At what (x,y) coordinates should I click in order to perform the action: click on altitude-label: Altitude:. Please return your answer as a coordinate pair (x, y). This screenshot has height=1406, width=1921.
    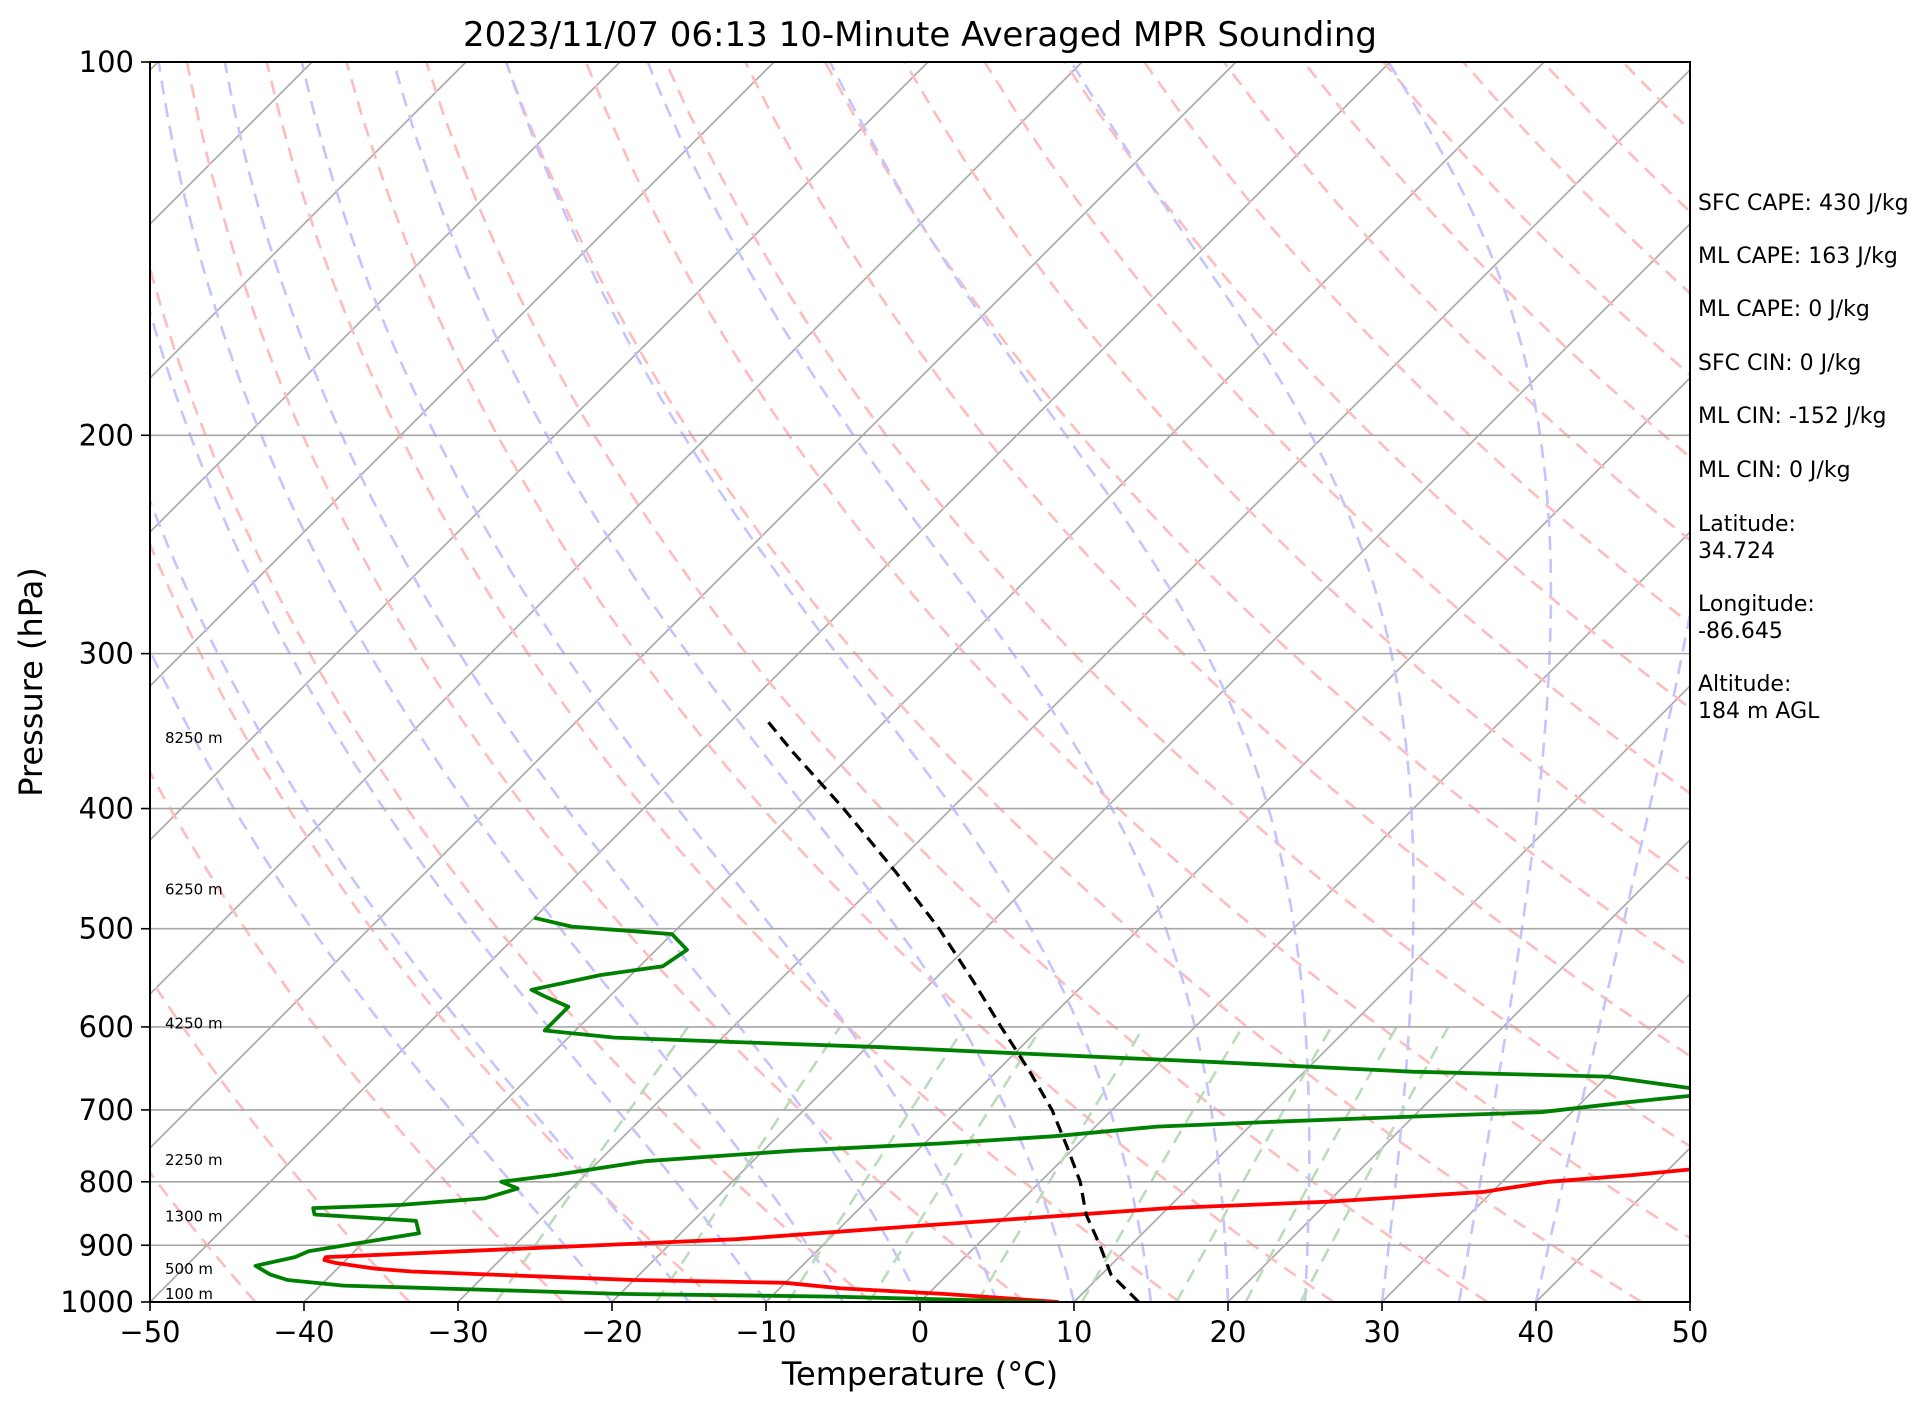
    Looking at the image, I should click on (1744, 684).